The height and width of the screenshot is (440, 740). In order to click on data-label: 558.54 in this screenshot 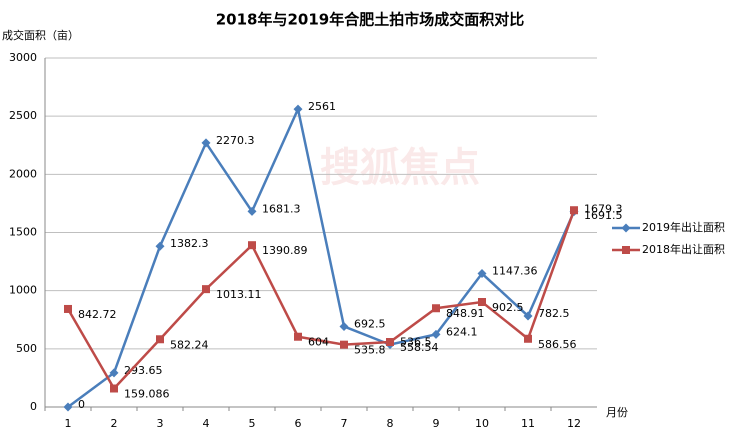, I will do `click(419, 347)`.